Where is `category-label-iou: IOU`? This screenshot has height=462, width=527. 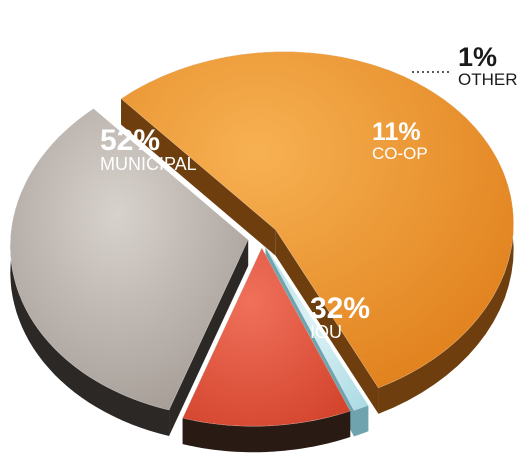
category-label-iou: IOU is located at coordinates (326, 332).